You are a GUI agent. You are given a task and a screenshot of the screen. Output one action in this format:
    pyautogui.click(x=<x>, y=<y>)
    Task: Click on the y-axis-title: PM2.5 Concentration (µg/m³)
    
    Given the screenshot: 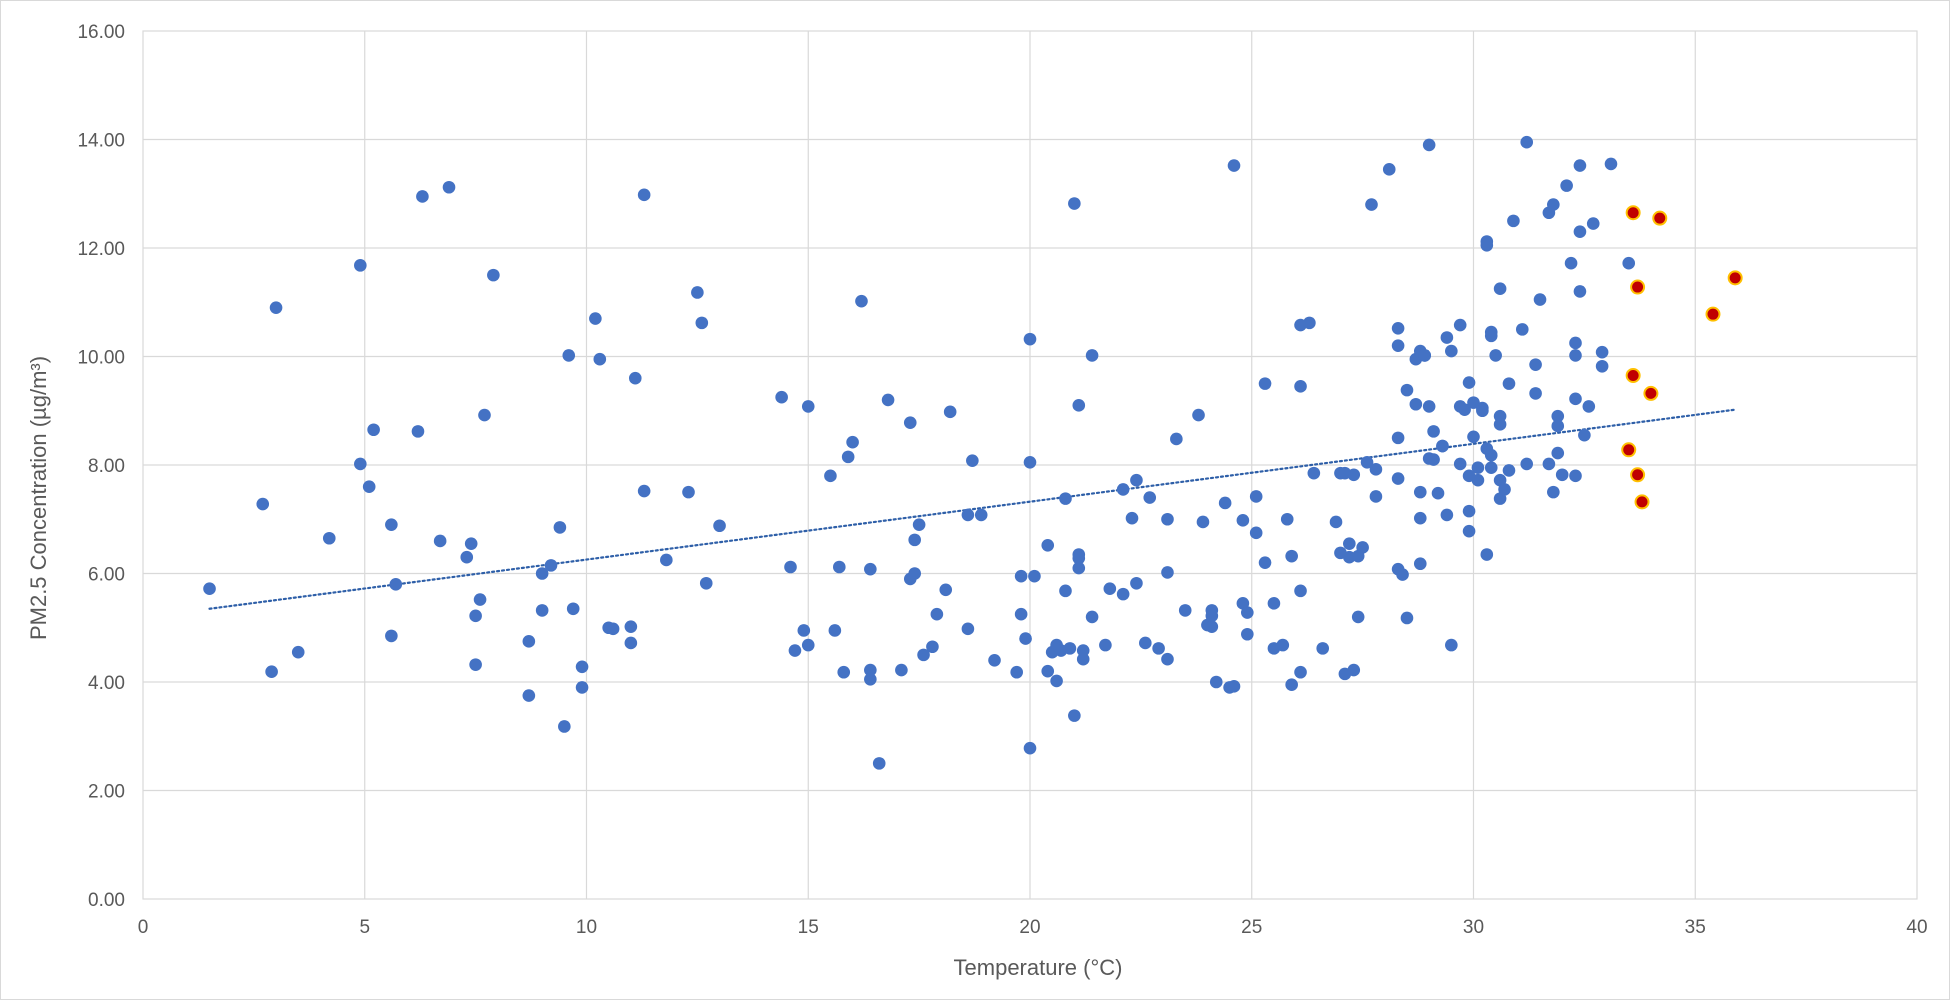 What is the action you would take?
    pyautogui.click(x=38, y=498)
    